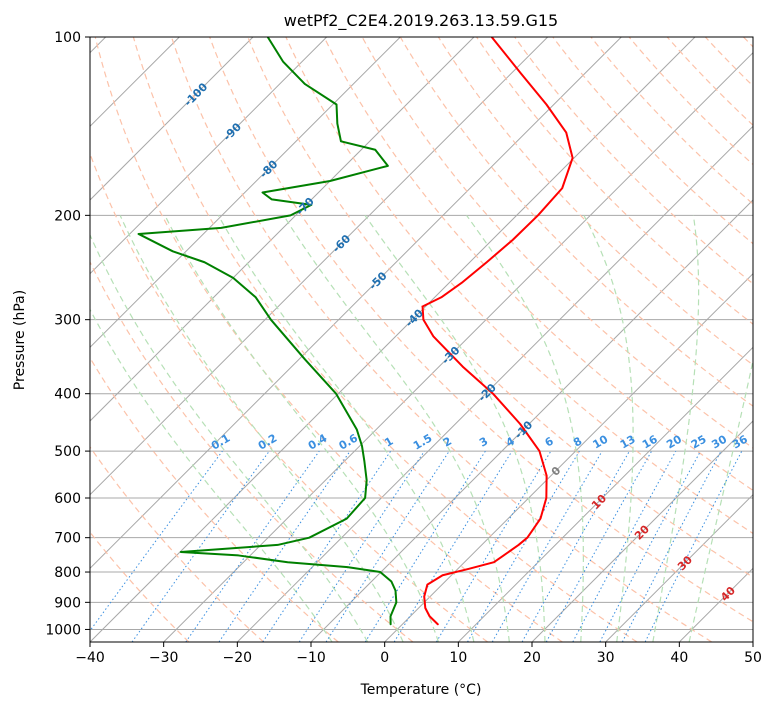 This screenshot has height=708, width=775. I want to click on chart-title: wetPf2_C2E4.2019.263.13.59.G15, so click(421, 21).